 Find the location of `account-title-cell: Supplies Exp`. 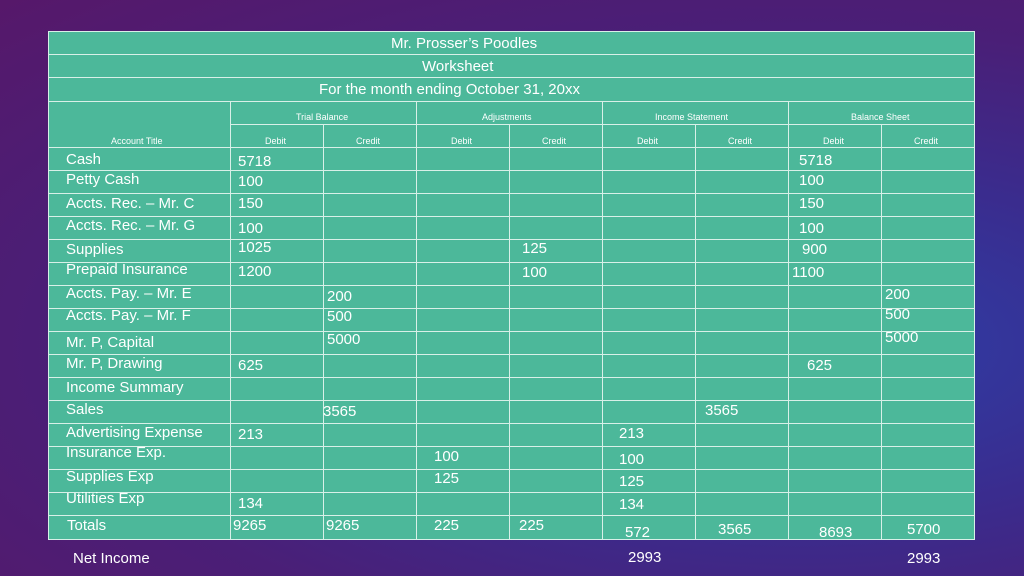

account-title-cell: Supplies Exp is located at coordinates (110, 476).